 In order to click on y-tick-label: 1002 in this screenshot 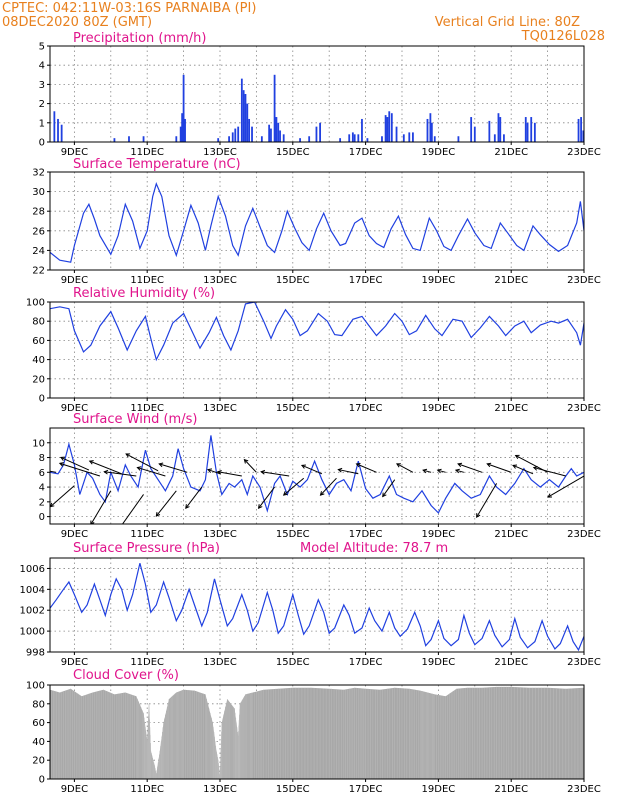, I will do `click(32, 611)`.